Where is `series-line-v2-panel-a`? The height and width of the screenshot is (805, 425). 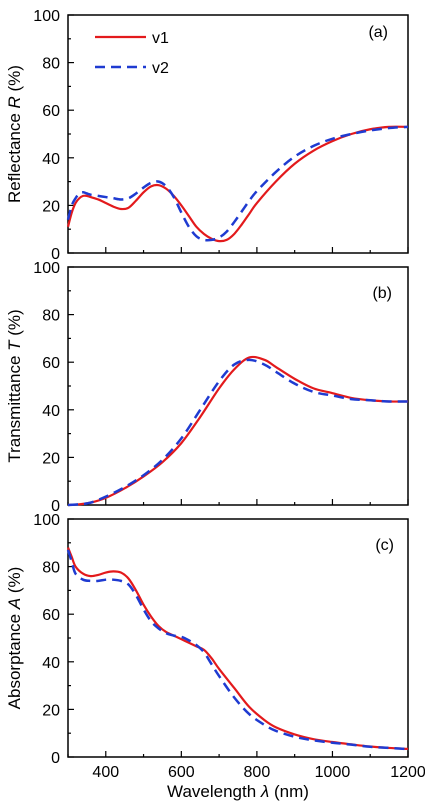 series-line-v2-panel-a is located at coordinates (237, 183).